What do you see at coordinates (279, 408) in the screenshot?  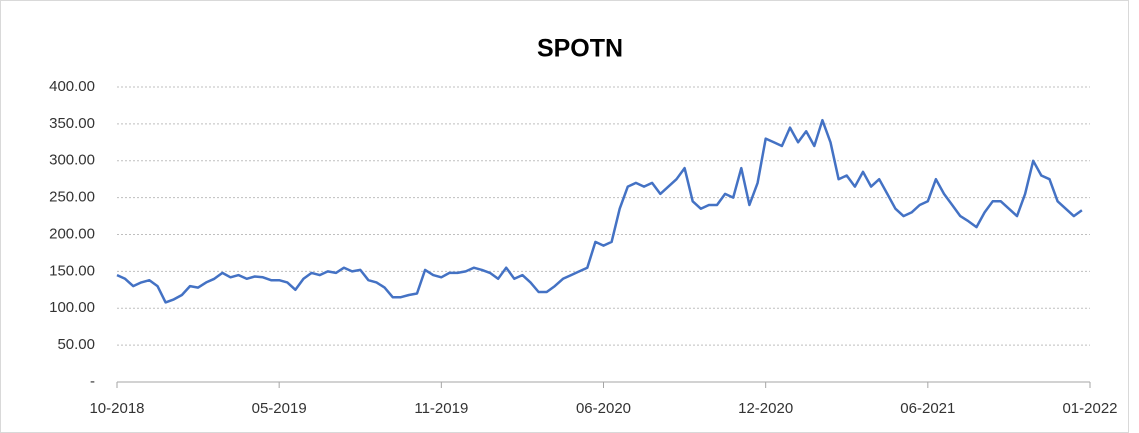 I see `x-tick-label: 05-2019` at bounding box center [279, 408].